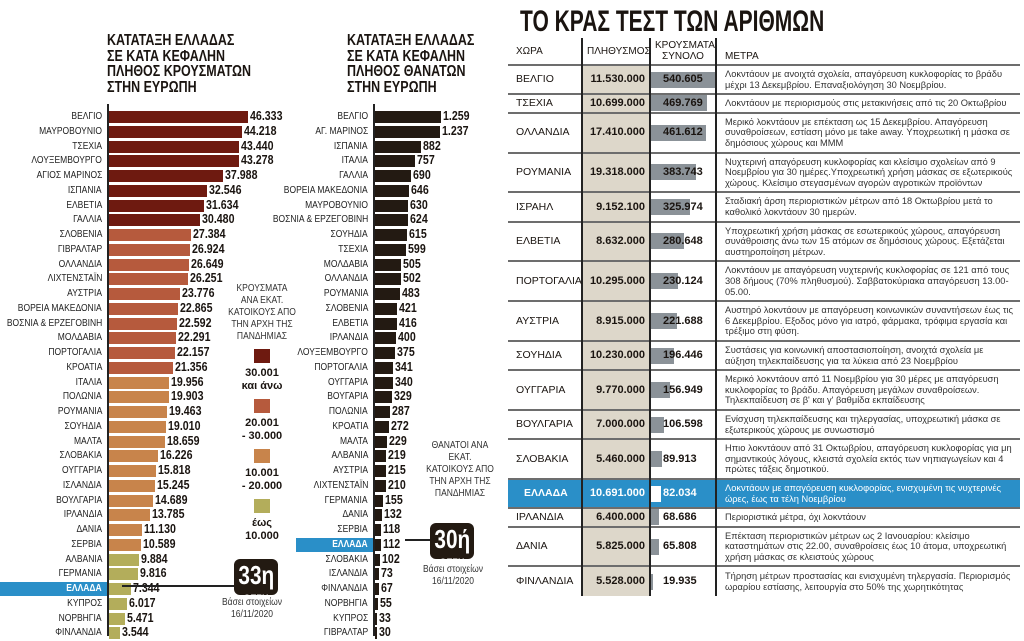  I want to click on country-cell: ΙΡΛΑΝΔΙΑ, so click(545, 517).